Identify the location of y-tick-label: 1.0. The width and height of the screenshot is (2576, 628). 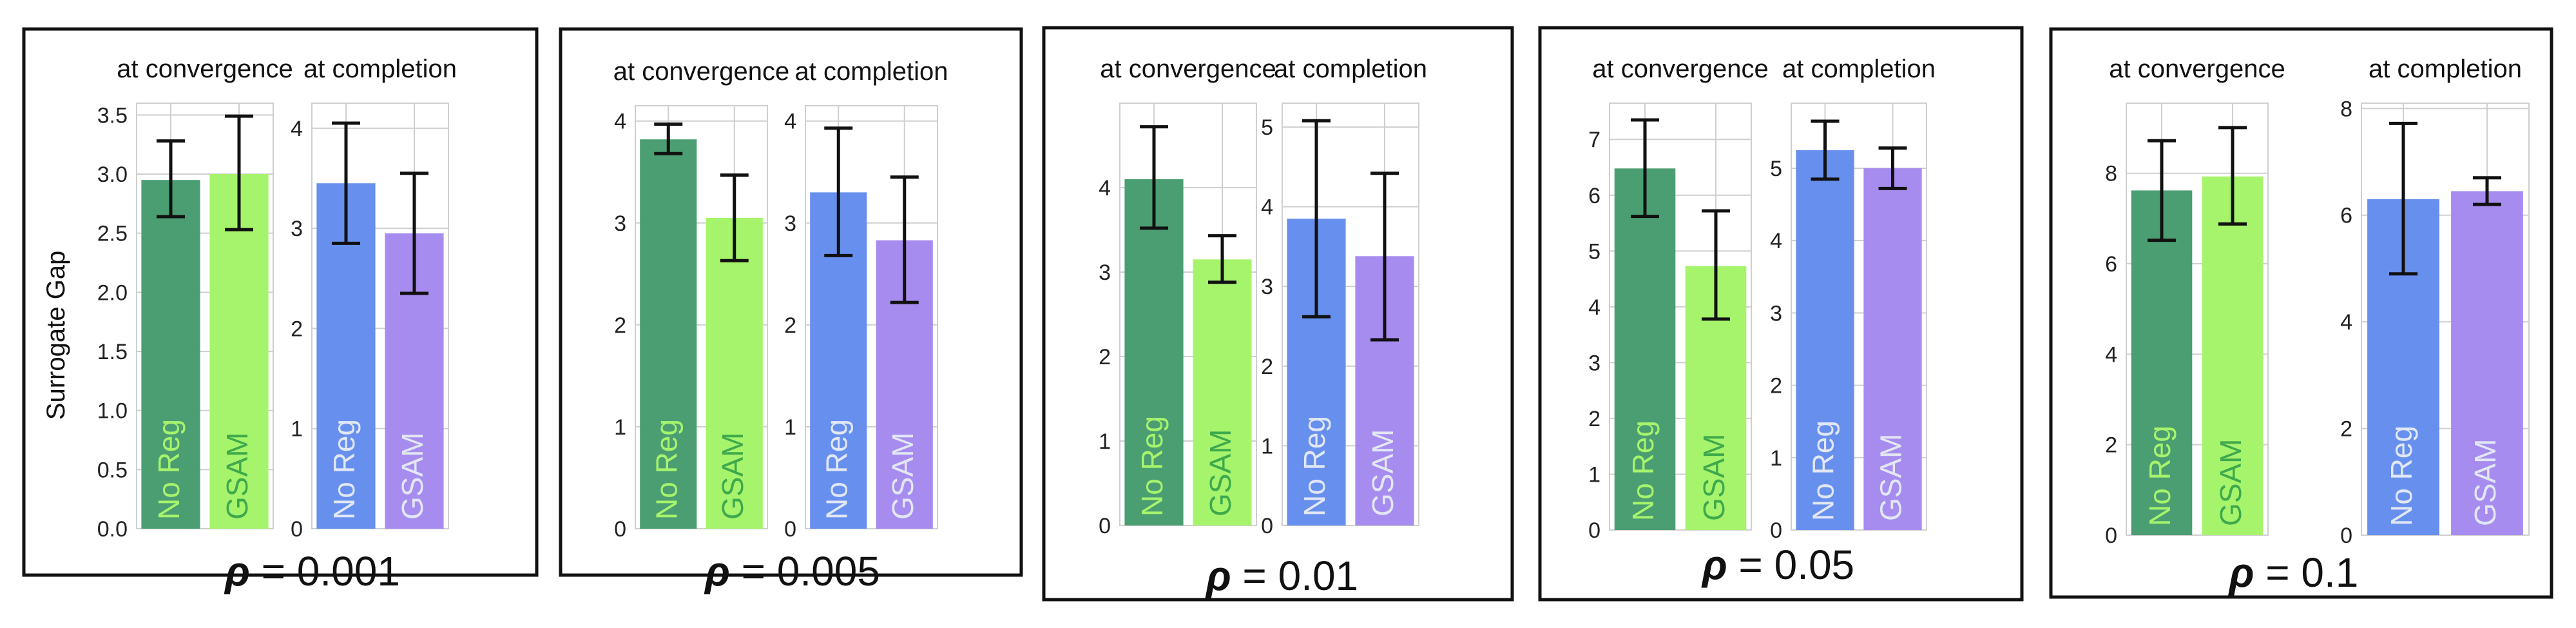
(112, 411).